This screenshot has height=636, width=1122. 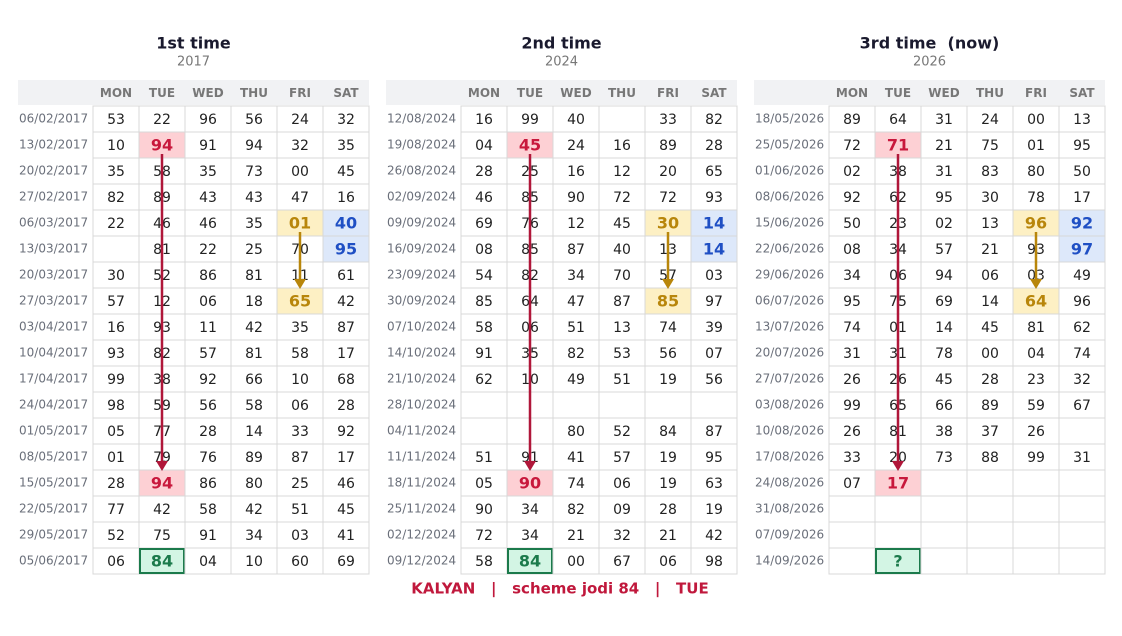 I want to click on cell-value: 82, so click(x=576, y=354).